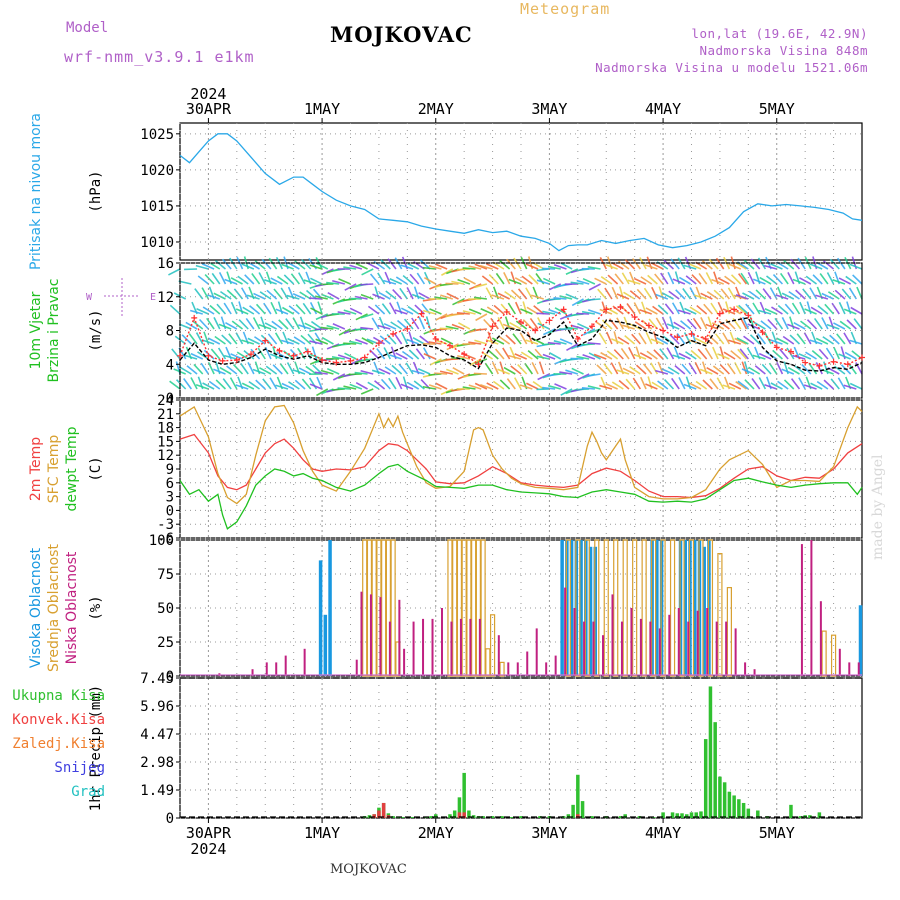 The image size is (900, 900). Describe the element at coordinates (79, 768) in the screenshot. I see `precip-legend-label: Snijeg` at that location.